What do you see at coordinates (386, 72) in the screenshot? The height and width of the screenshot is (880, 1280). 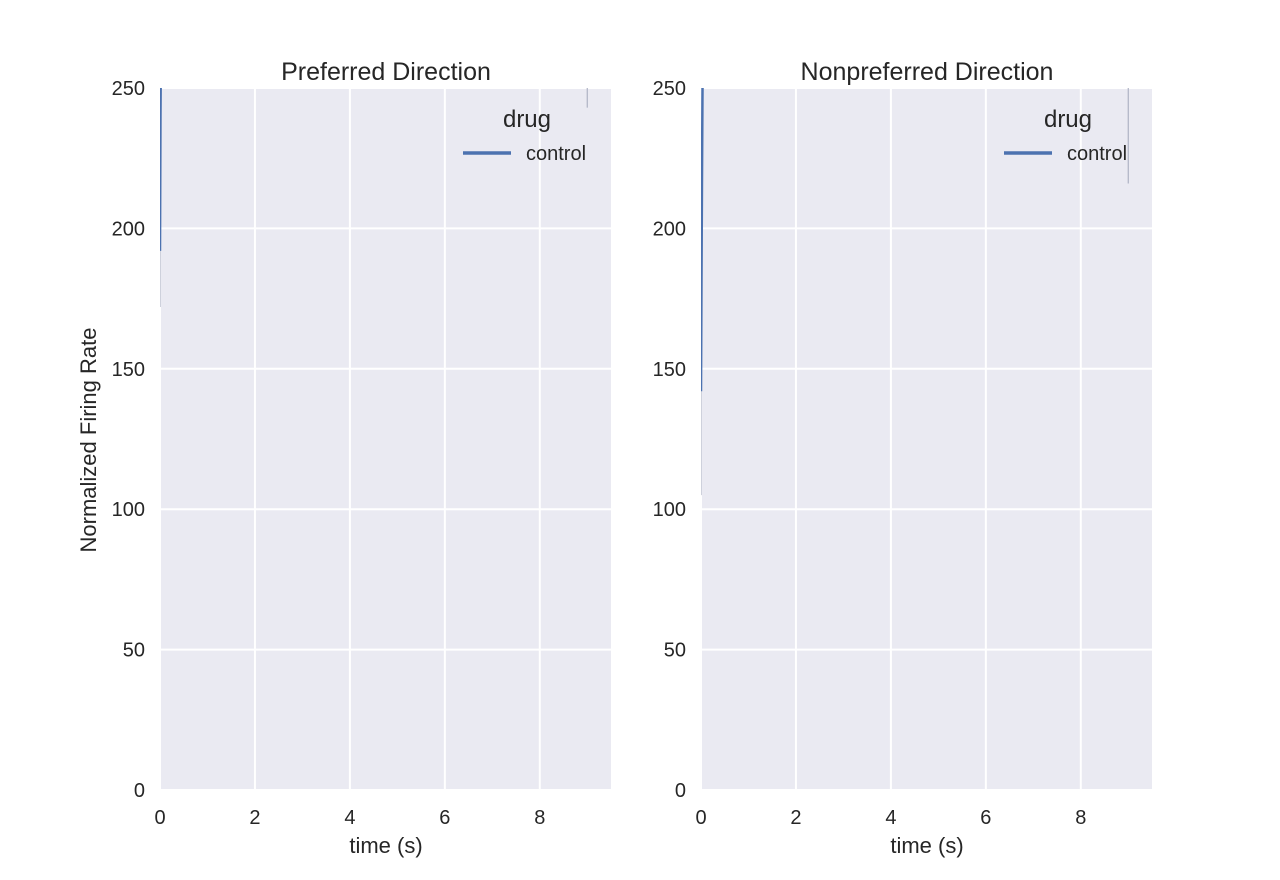 I see `chart-title: Preferred Direction` at bounding box center [386, 72].